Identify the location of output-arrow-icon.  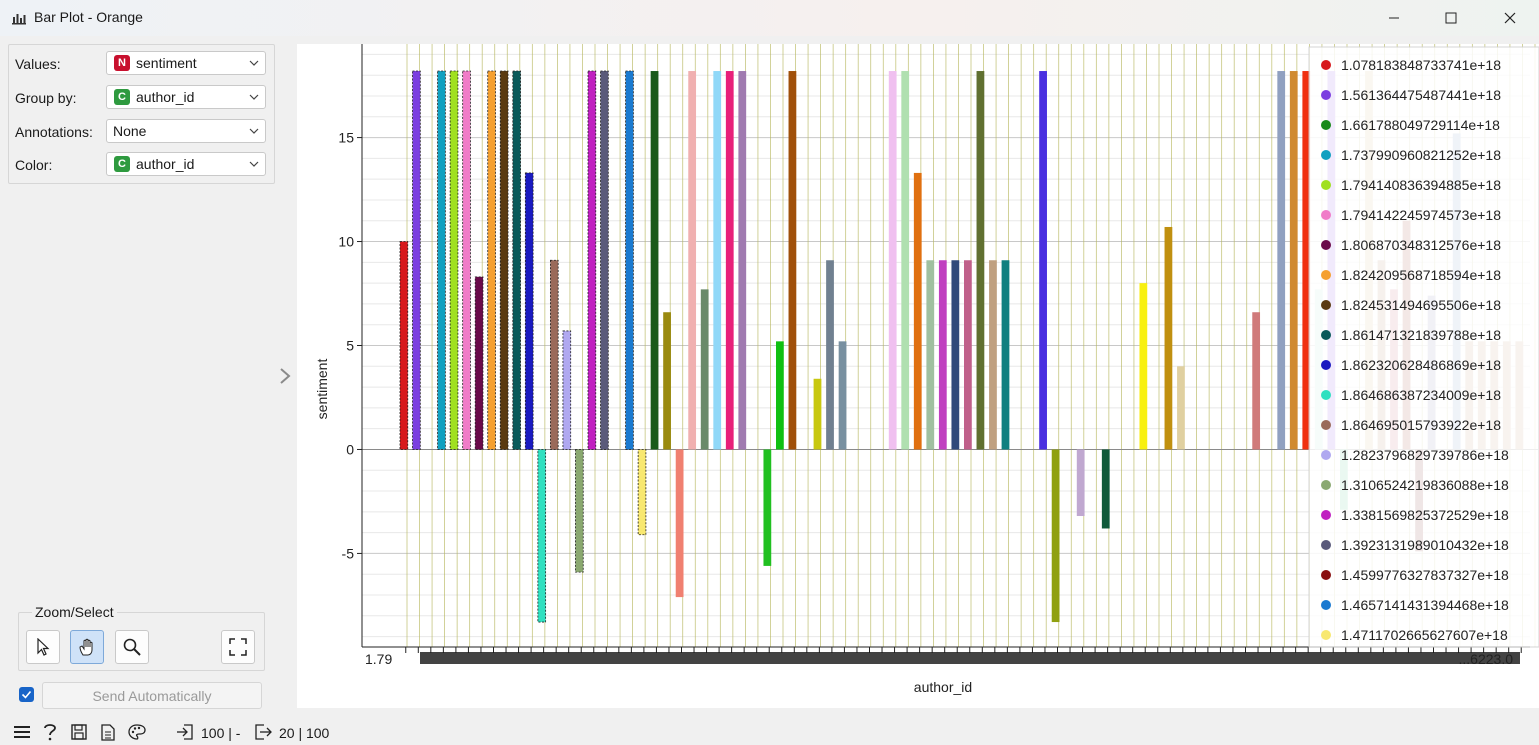
(263, 732).